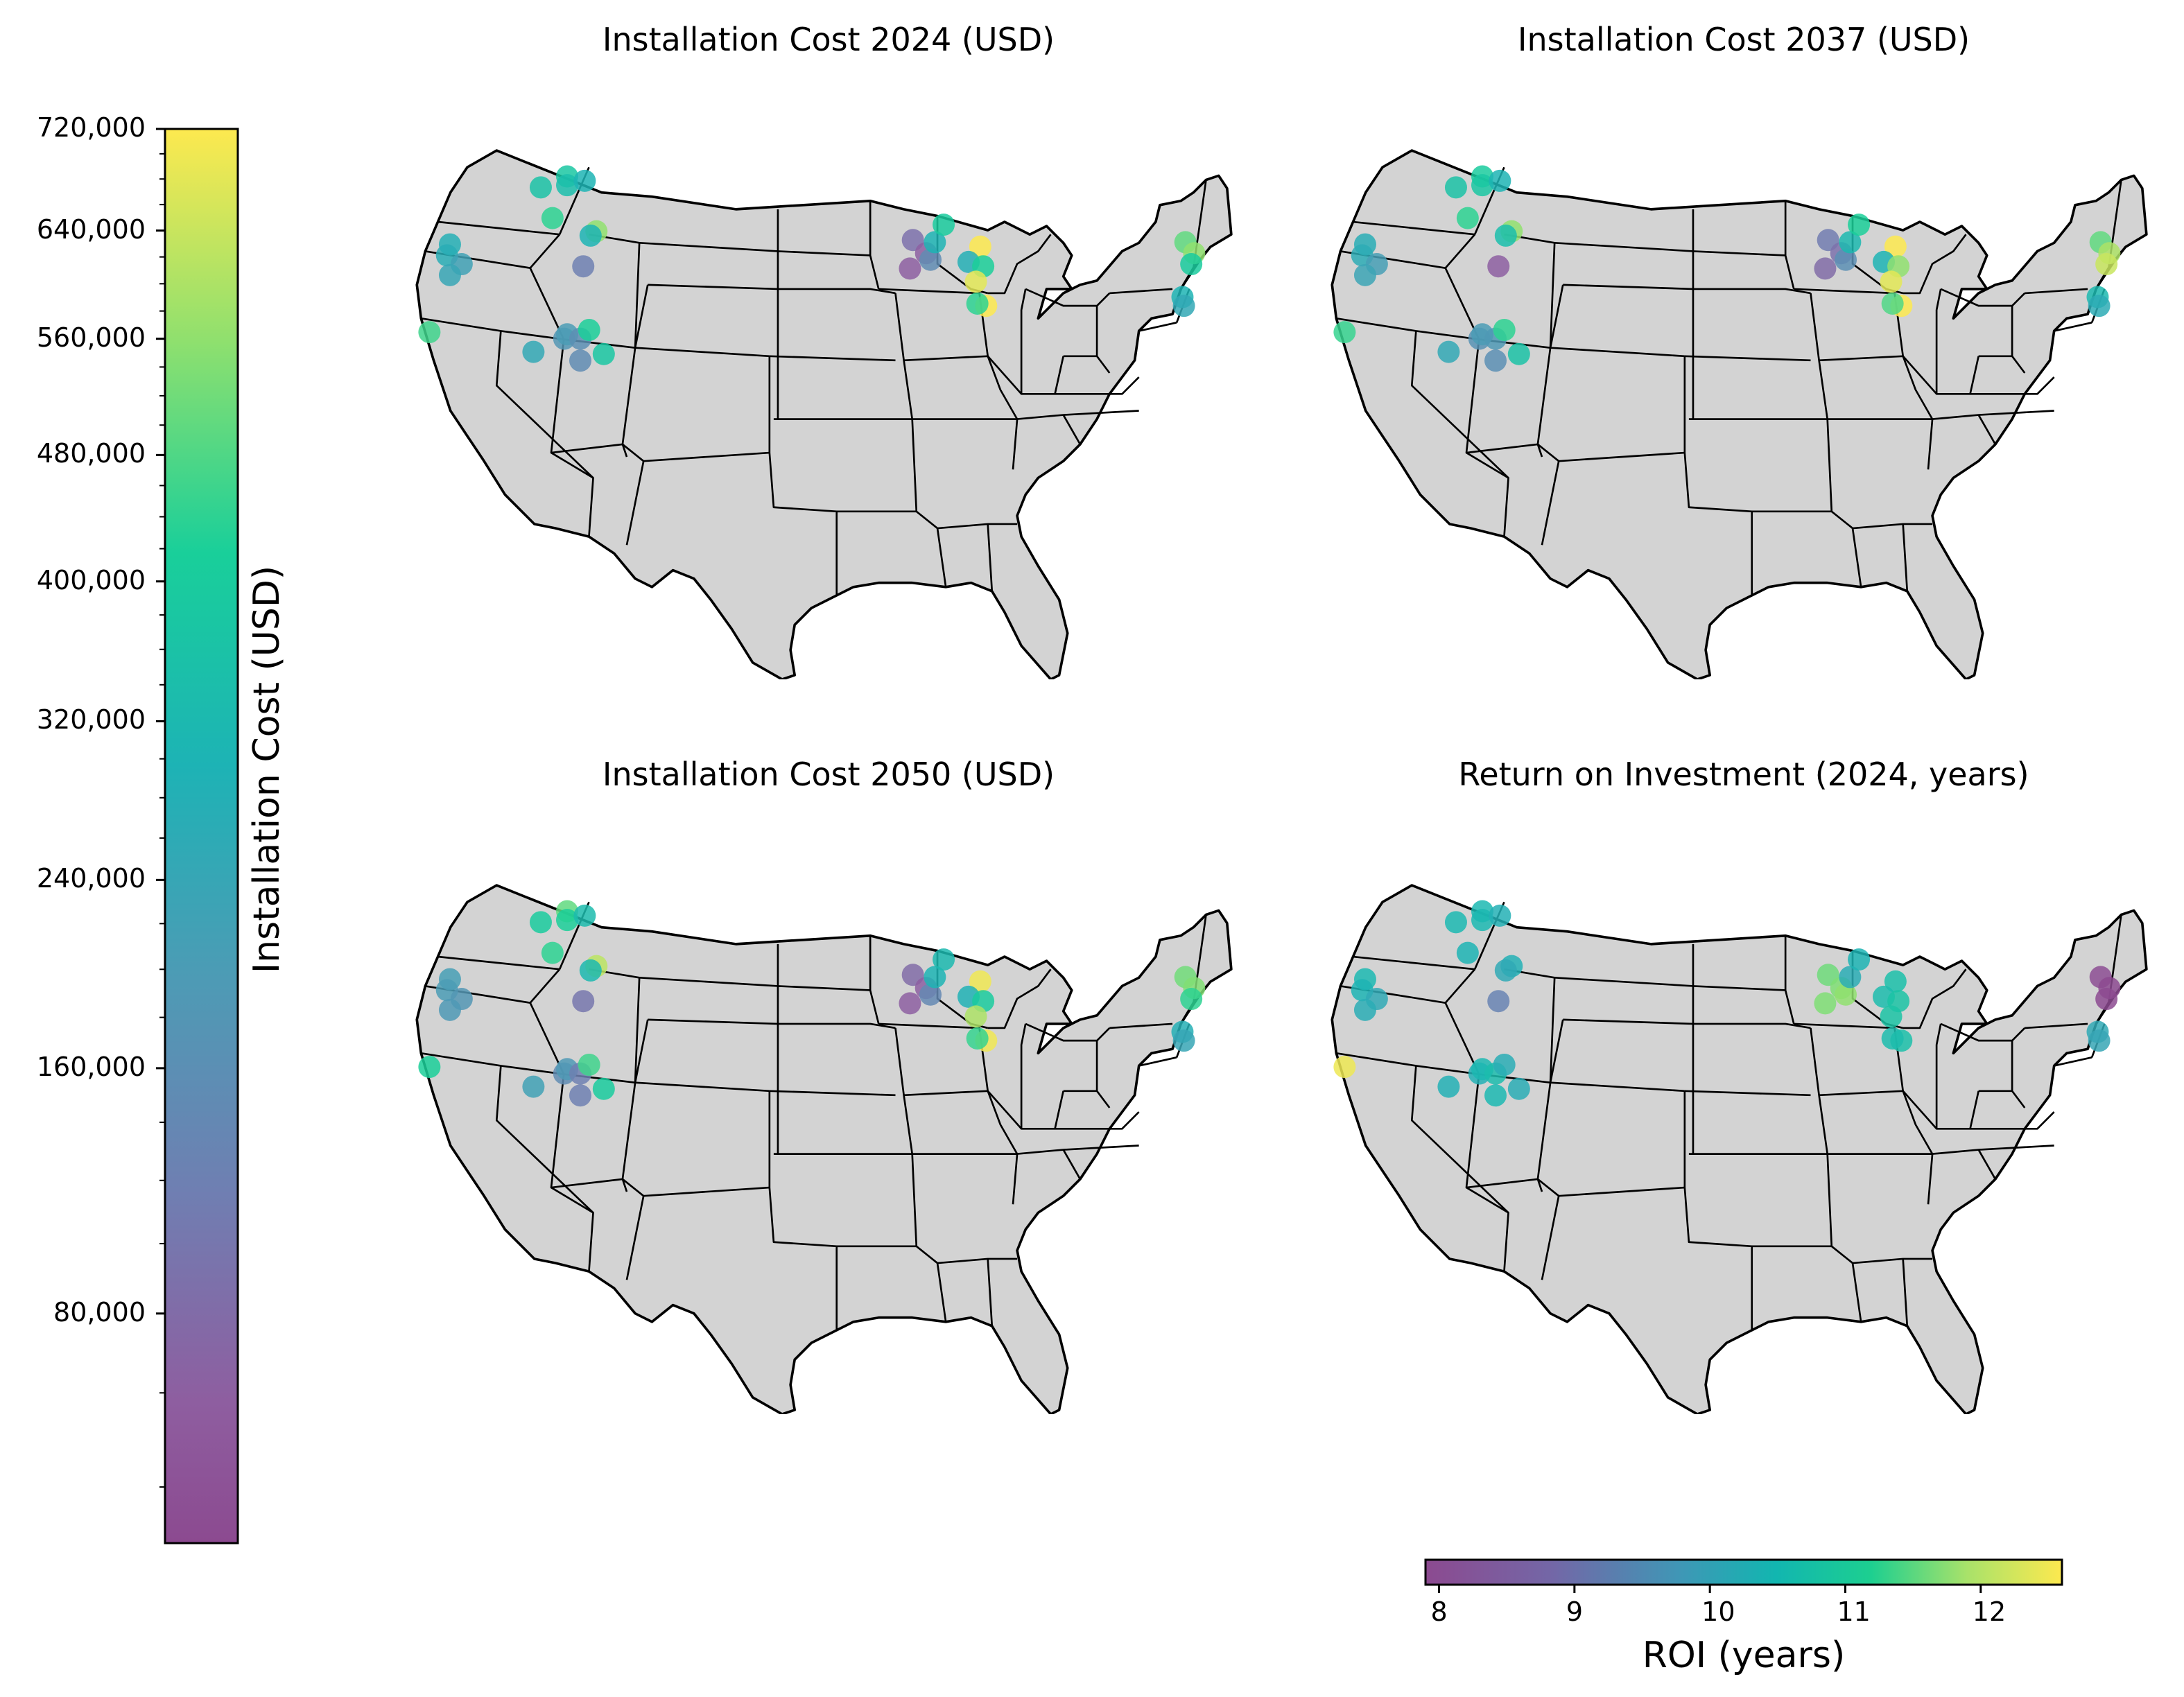  What do you see at coordinates (1740, 414) in the screenshot?
I see `us-map-cost-2037` at bounding box center [1740, 414].